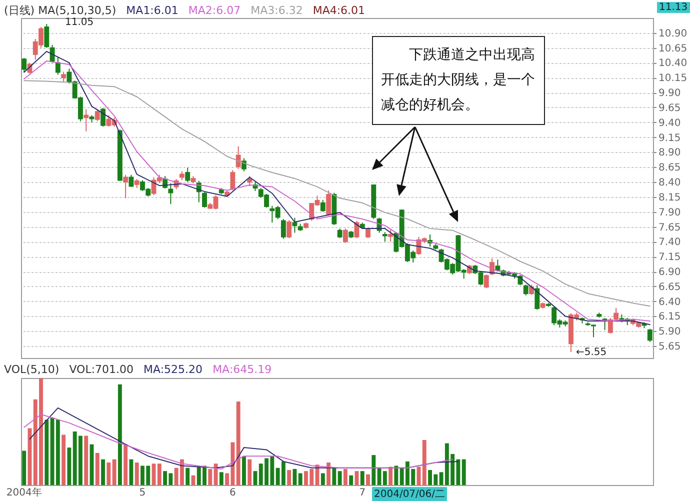 The height and width of the screenshot is (501, 690). Describe the element at coordinates (673, 34) in the screenshot. I see `y-tick-label: 10.90` at that location.